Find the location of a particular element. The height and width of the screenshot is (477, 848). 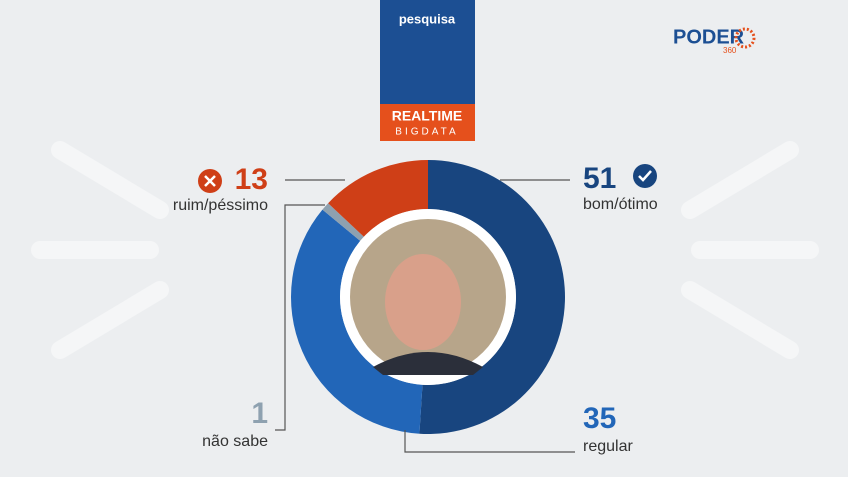

photo-suit is located at coordinates (428, 363).